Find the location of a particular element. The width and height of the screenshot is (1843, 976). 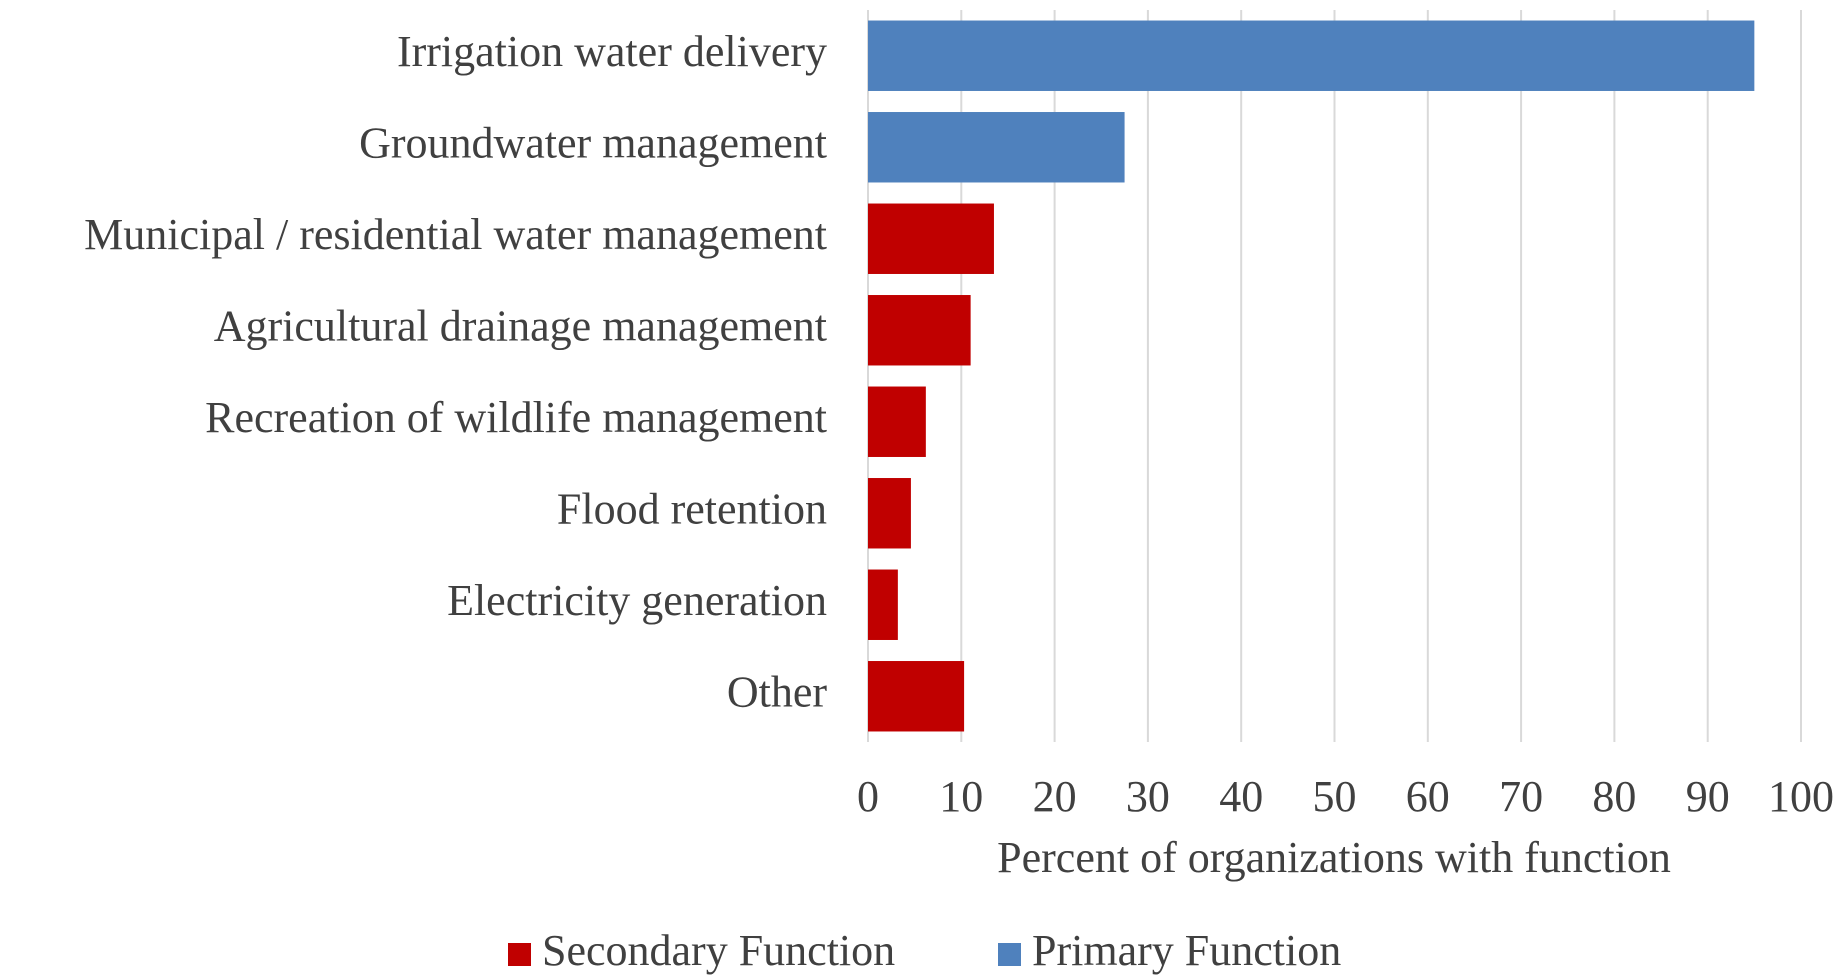

x-tick-label: 20 is located at coordinates (1055, 796).